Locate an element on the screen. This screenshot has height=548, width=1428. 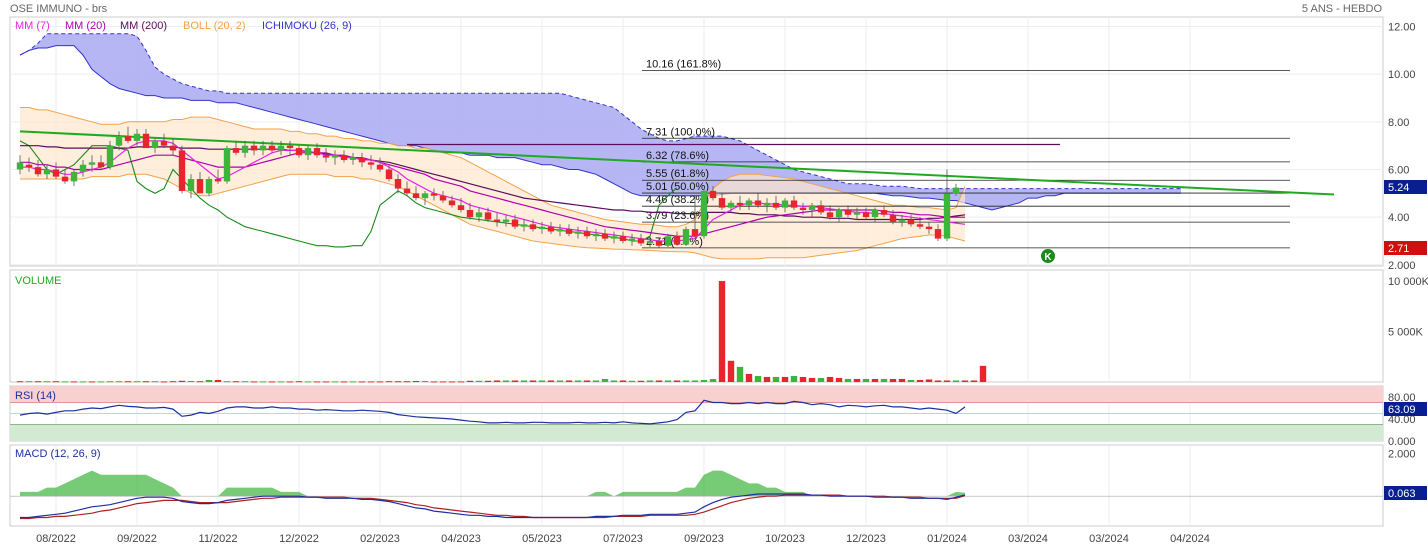
rsi-line is located at coordinates (492, 412).